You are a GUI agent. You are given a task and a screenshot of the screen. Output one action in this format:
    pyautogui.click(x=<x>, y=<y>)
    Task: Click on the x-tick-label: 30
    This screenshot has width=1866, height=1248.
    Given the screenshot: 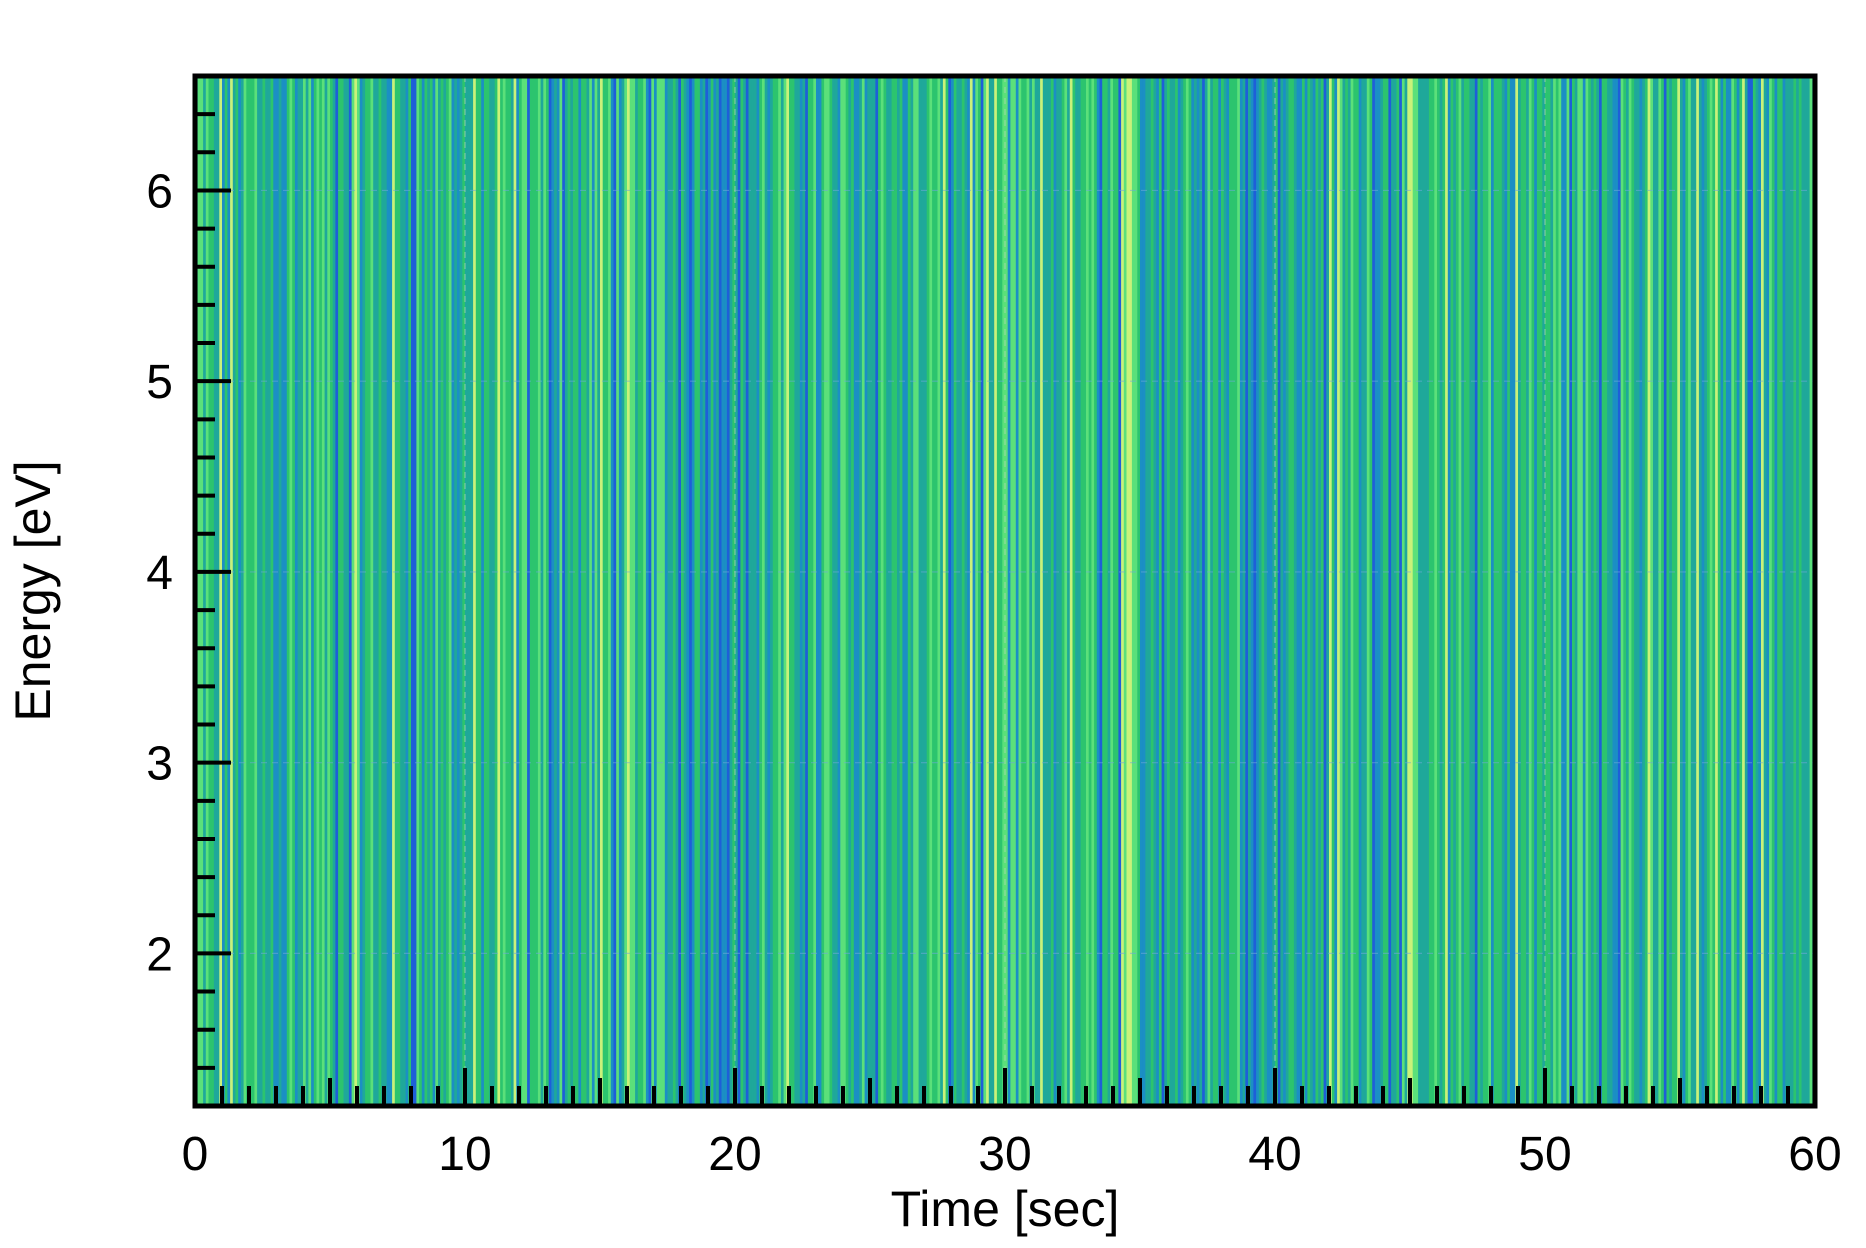 What is the action you would take?
    pyautogui.click(x=1004, y=1154)
    